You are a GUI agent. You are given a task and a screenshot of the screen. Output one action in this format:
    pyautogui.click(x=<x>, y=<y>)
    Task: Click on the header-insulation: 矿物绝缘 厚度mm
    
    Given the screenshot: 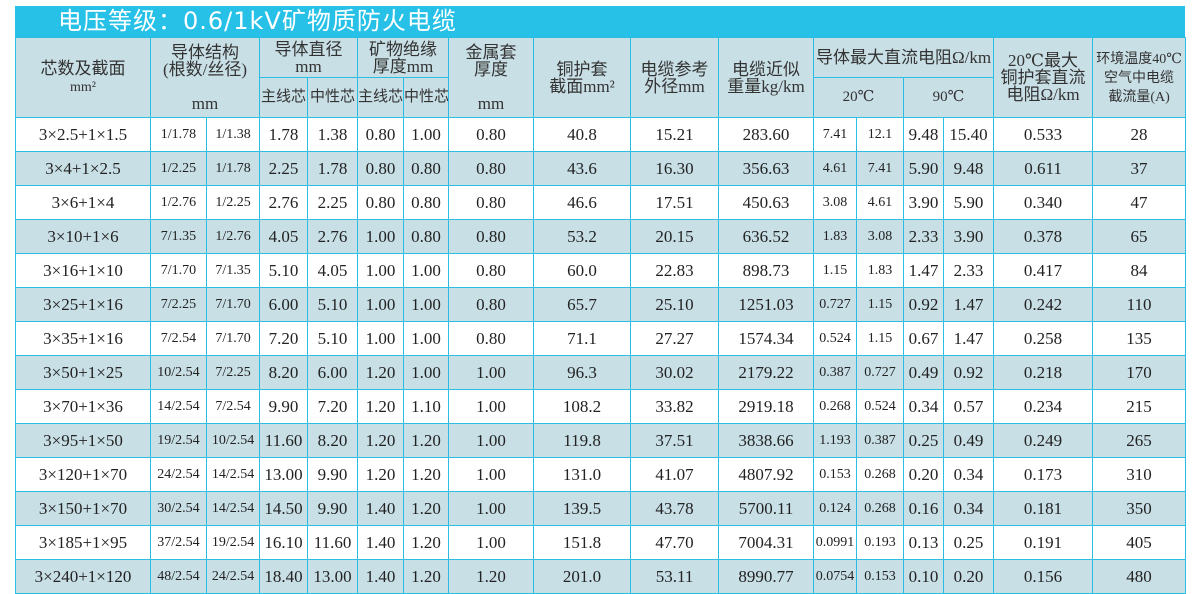 What is the action you would take?
    pyautogui.click(x=403, y=57)
    